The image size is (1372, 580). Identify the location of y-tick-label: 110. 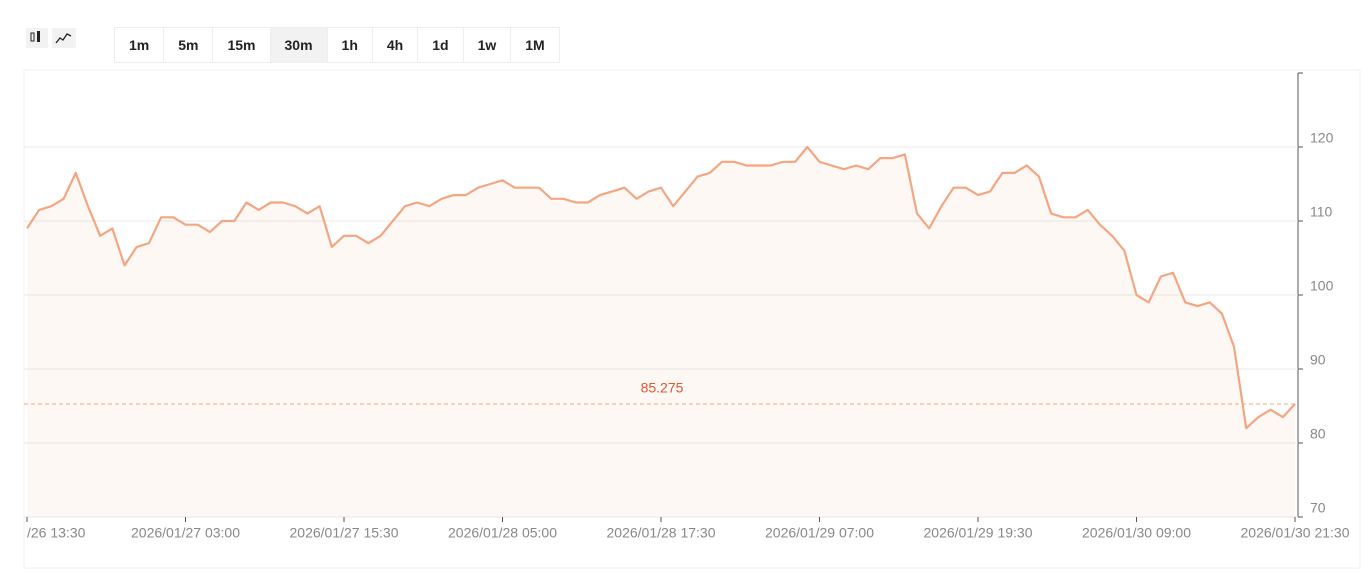
(1321, 212).